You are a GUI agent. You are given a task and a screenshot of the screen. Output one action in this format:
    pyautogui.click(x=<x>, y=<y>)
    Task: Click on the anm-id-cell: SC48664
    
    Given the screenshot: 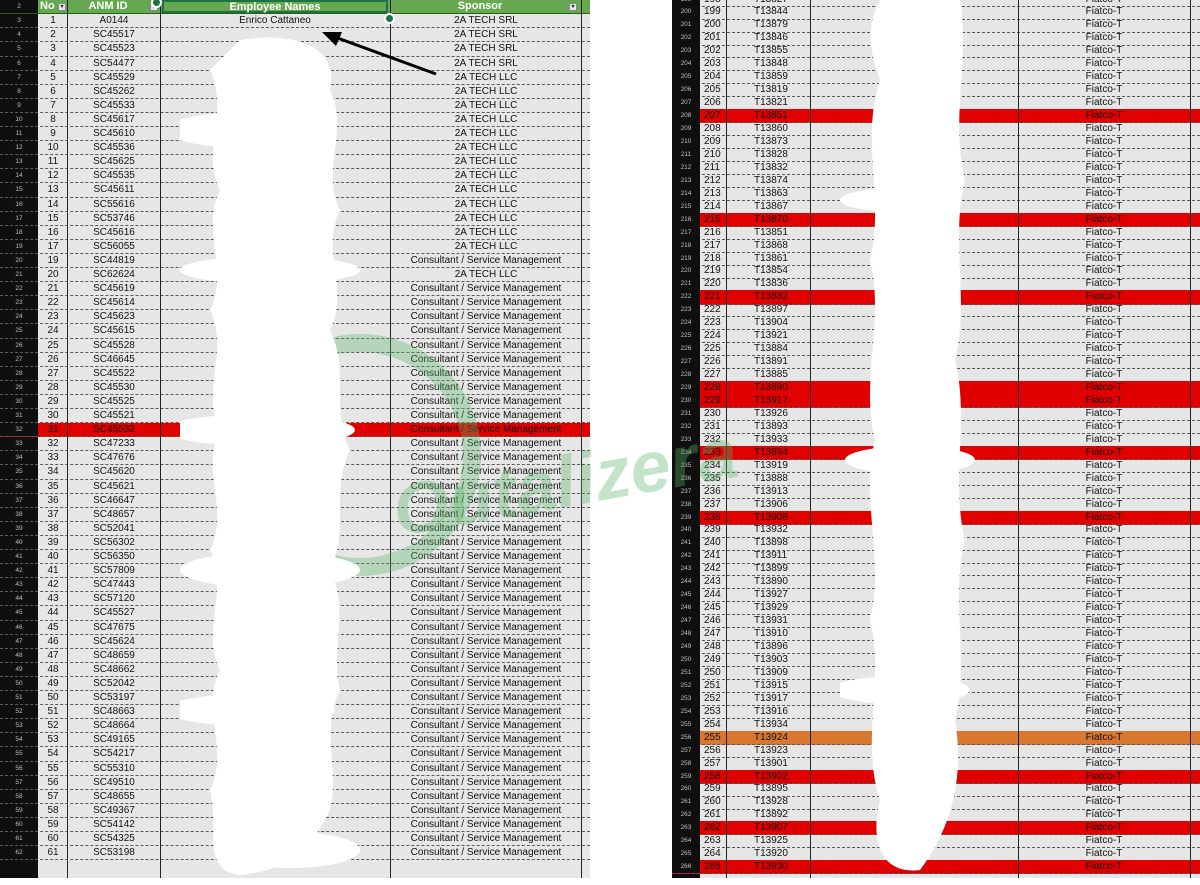 What is the action you would take?
    pyautogui.click(x=114, y=726)
    